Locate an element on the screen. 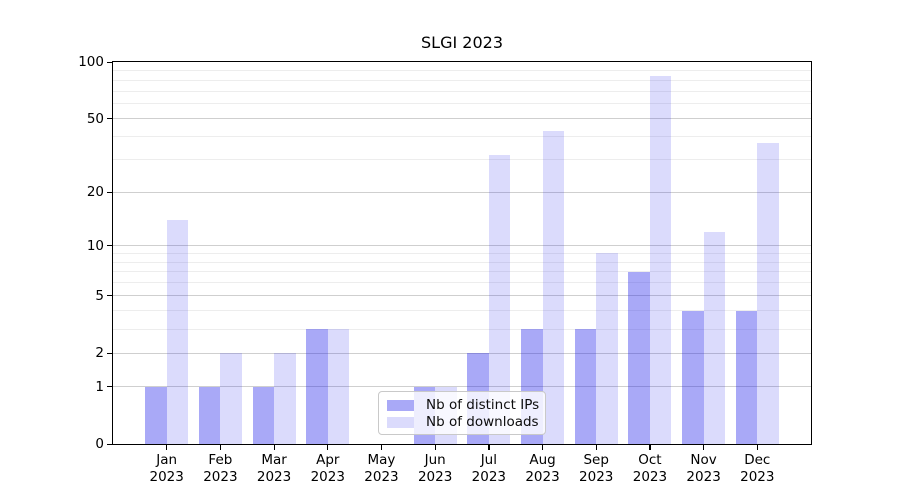  x-tick-label-month: Oct is located at coordinates (650, 460).